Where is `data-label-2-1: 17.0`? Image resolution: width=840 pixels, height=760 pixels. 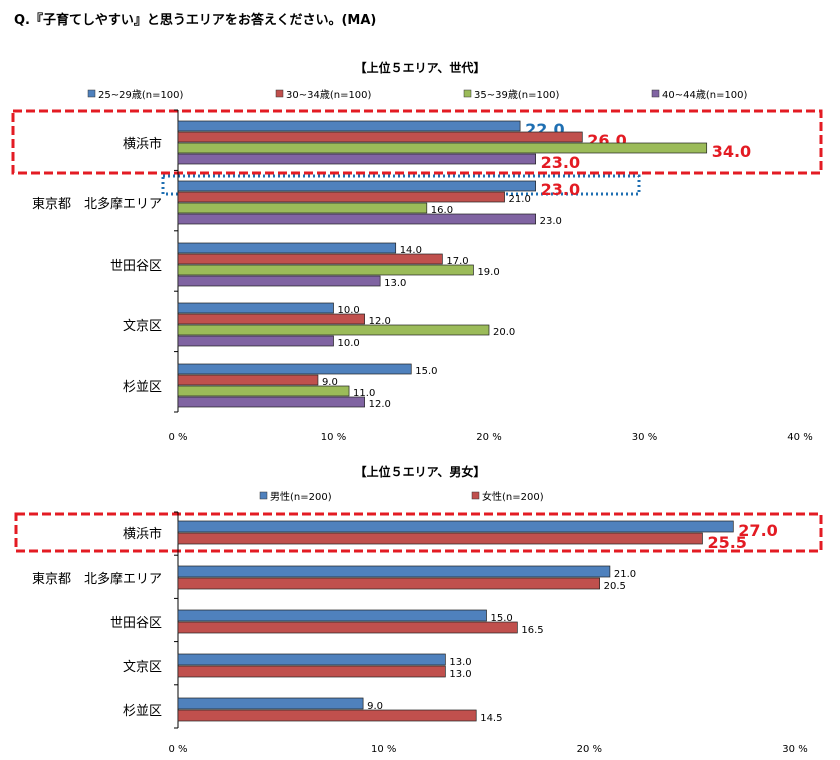
data-label-2-1: 17.0 is located at coordinates (457, 261).